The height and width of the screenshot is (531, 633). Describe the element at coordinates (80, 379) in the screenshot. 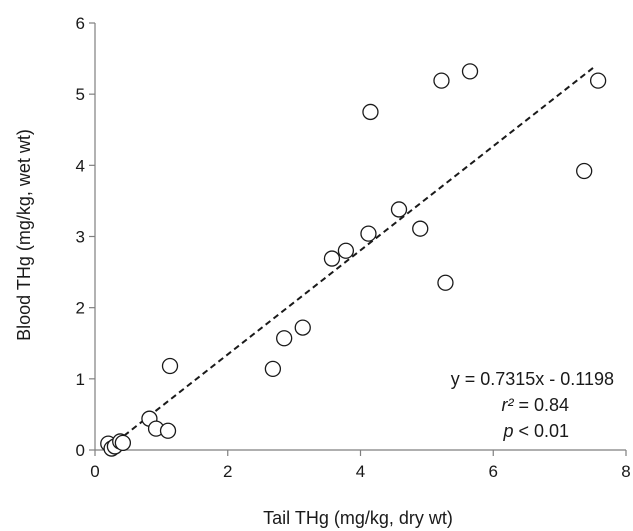

I see `y-tick-label: 1` at that location.